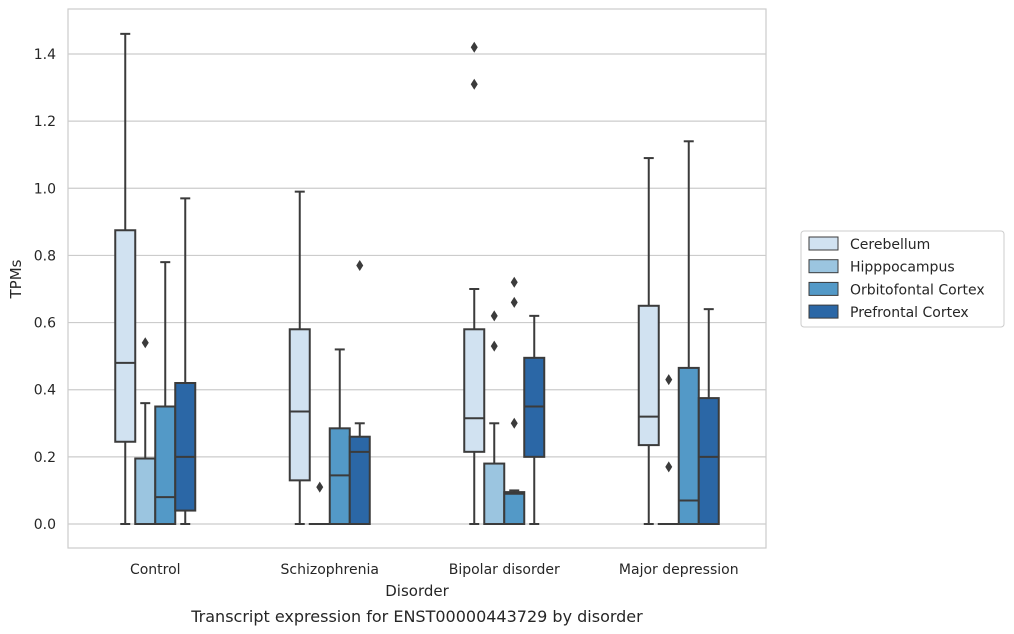 Image resolution: width=1014 pixels, height=634 pixels. What do you see at coordinates (417, 591) in the screenshot?
I see `x-axis-title: Disorder` at bounding box center [417, 591].